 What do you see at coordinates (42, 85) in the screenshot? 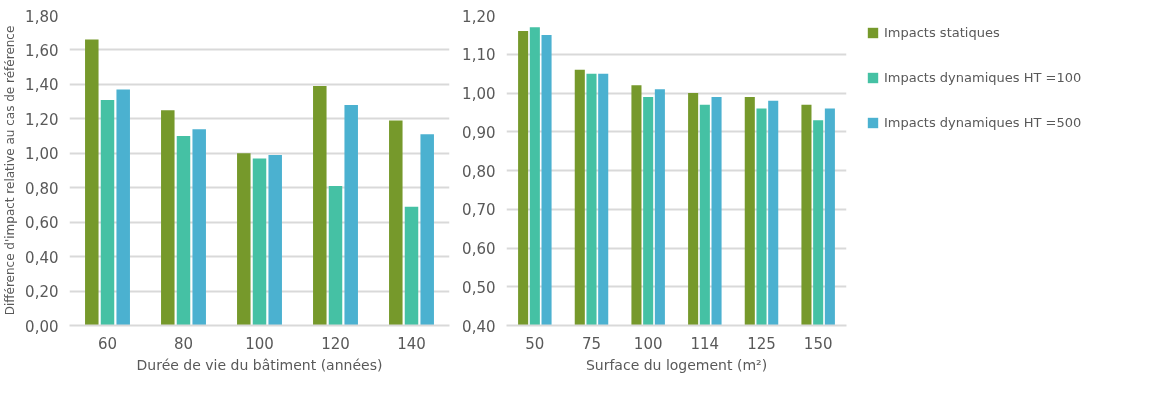
I see `y-tick-label: 1,40` at bounding box center [42, 85].